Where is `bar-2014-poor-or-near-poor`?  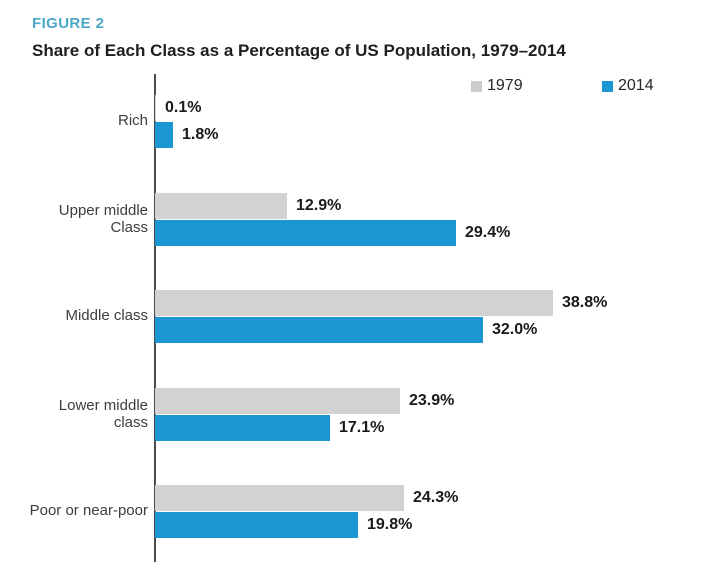
bar-2014-poor-or-near-poor is located at coordinates (256, 525).